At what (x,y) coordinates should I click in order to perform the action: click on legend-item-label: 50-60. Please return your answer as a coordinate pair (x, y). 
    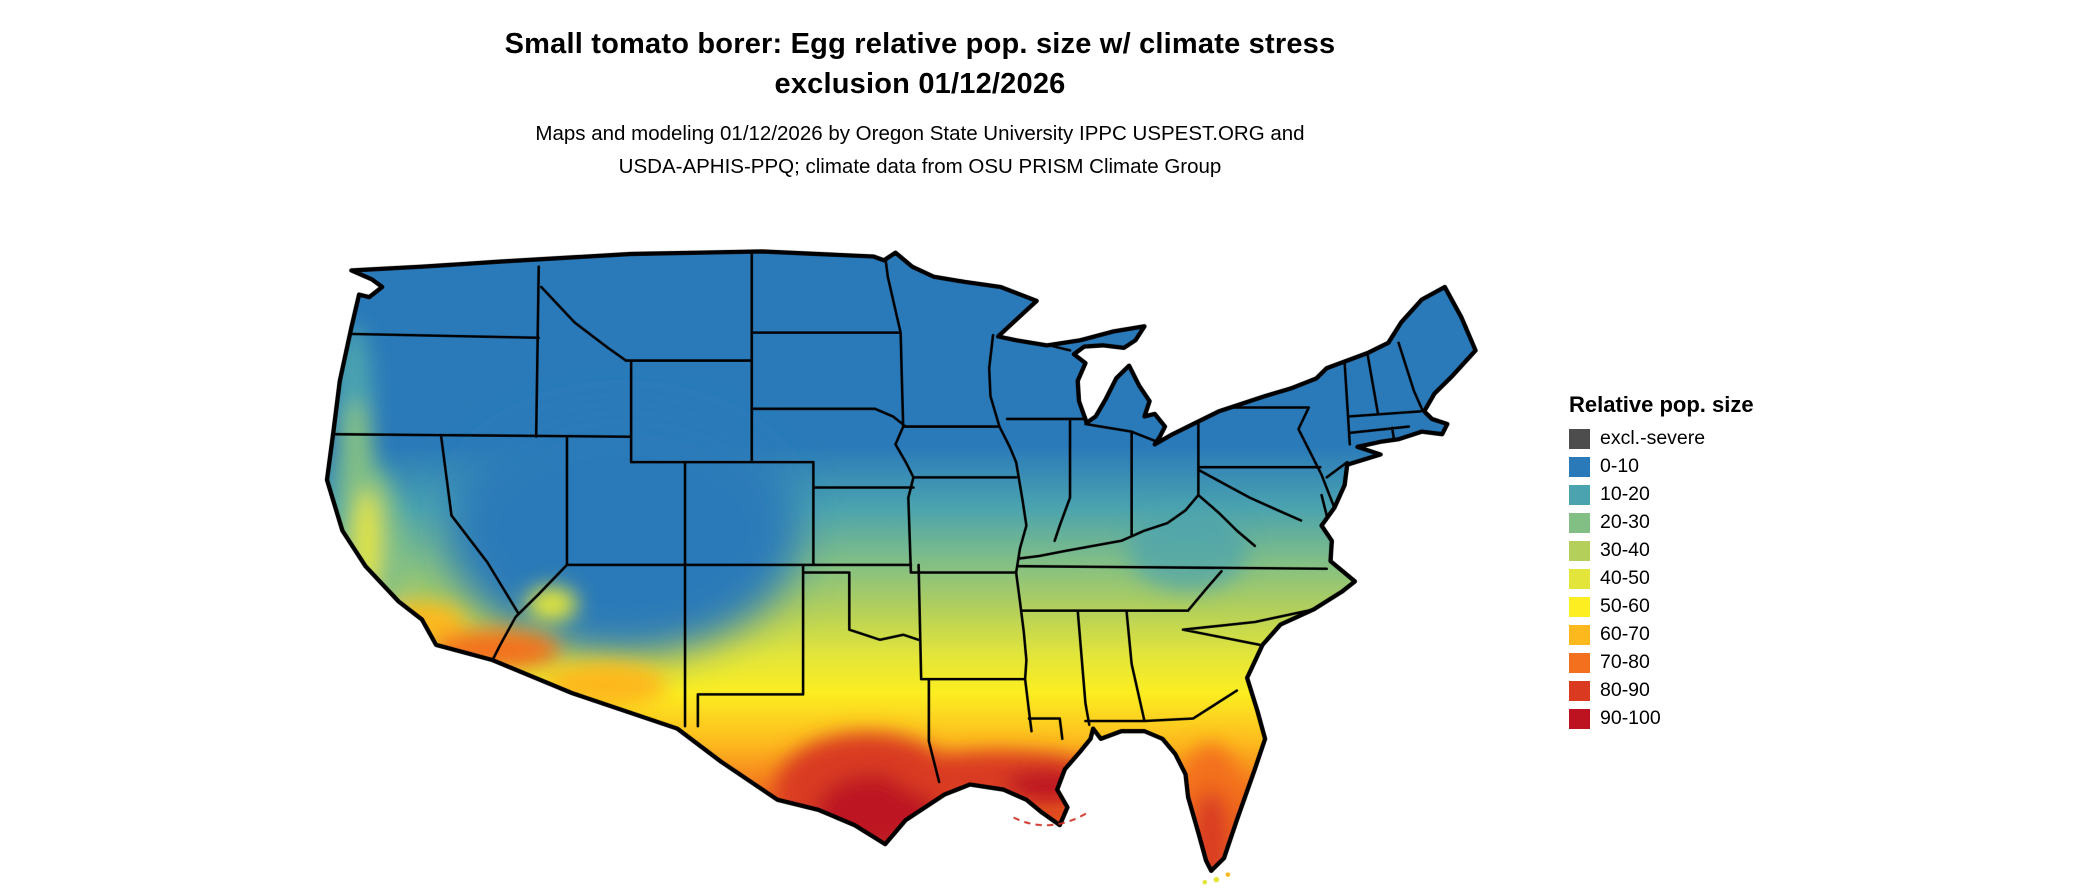
    Looking at the image, I should click on (1625, 606).